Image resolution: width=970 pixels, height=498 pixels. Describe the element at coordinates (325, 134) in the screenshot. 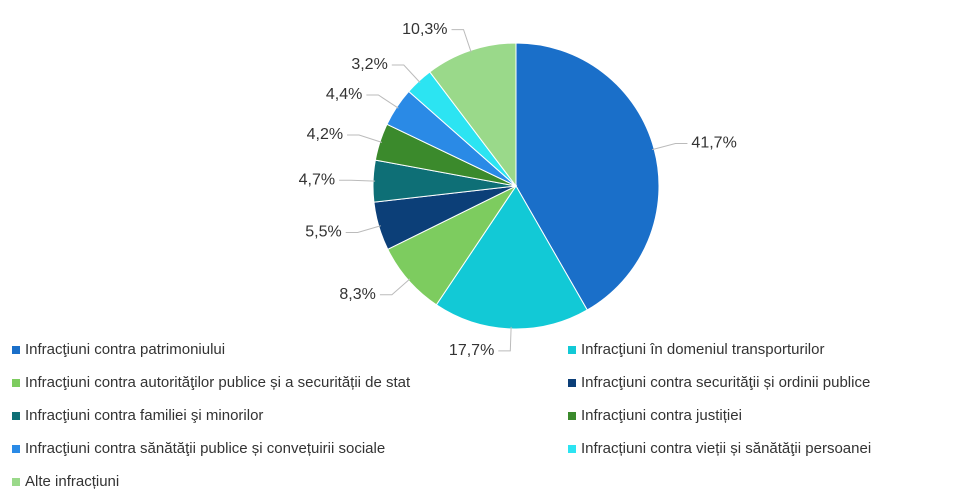

I see `data-label: 4,2%` at that location.